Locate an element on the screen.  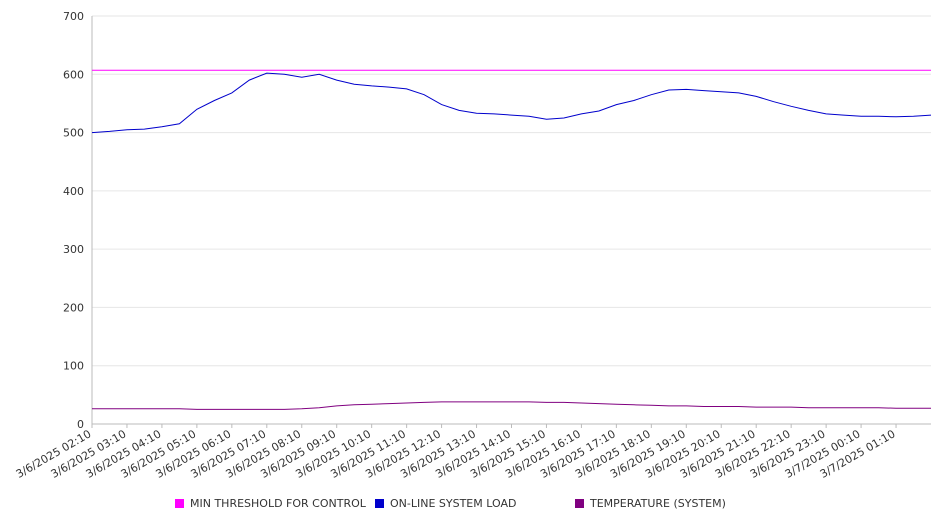
series-line-temperature-system is located at coordinates (511, 405).